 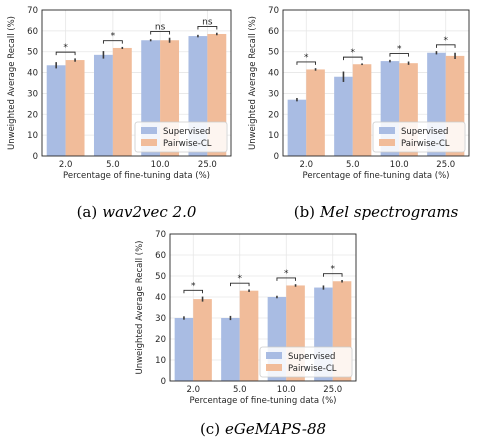 What do you see at coordinates (87, 212) in the screenshot?
I see `caption-prefix: (a)` at bounding box center [87, 212].